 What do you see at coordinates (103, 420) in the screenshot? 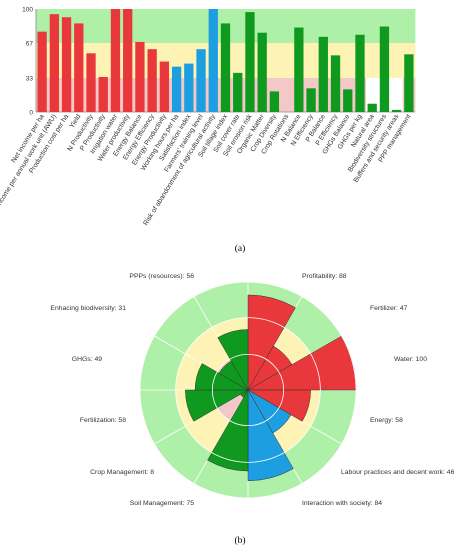
I see `wedge-label: Fertilization: 58` at bounding box center [103, 420].